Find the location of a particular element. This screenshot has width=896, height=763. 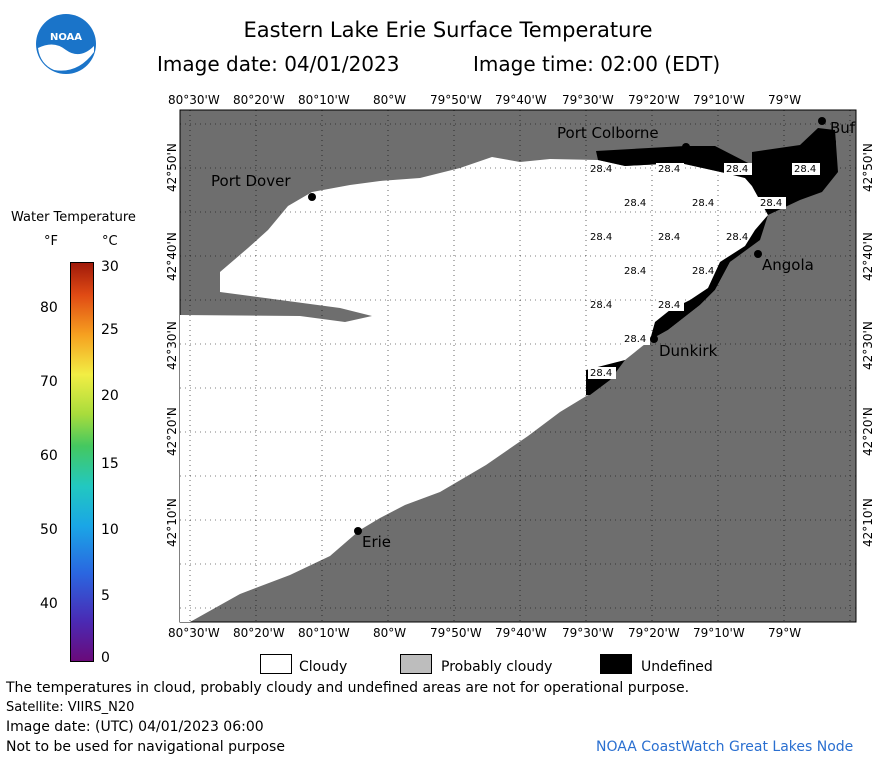

latitude-label-right: 42°20'N is located at coordinates (868, 431).